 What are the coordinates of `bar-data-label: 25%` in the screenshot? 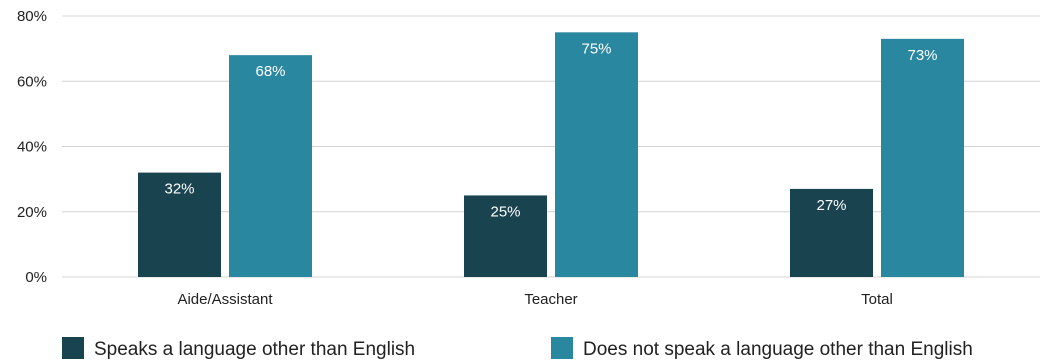 It's located at (505, 211).